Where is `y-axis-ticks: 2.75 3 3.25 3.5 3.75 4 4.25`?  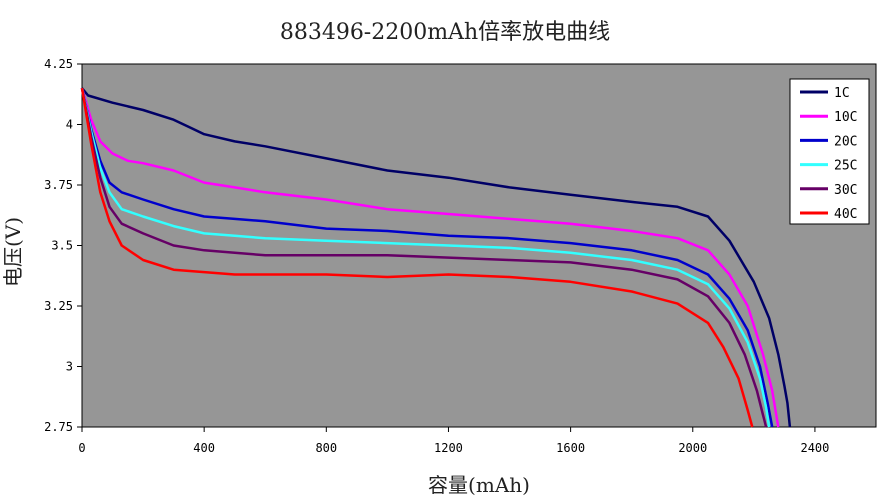
y-axis-ticks: 2.75 3 3.25 3.5 3.75 4 4.25 is located at coordinates (63, 245).